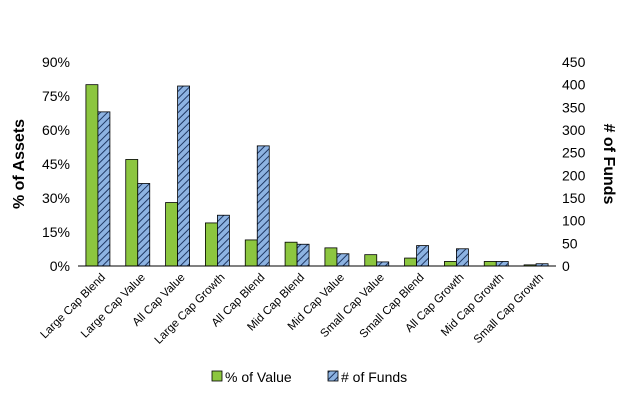  What do you see at coordinates (56, 62) in the screenshot?
I see `left-tick-label: 90%` at bounding box center [56, 62].